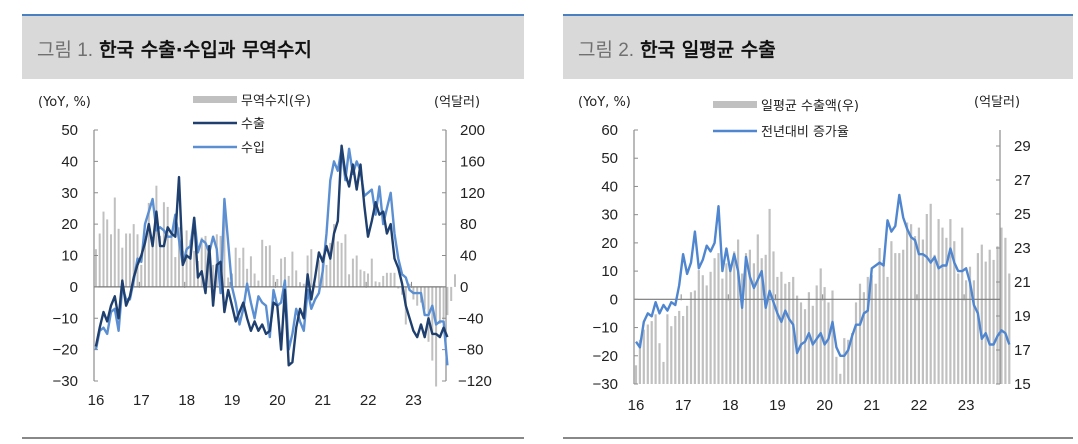 This screenshot has height=444, width=1078. I want to click on chart-2-legend: 일평균 수출액(우) 전년대비 증가율, so click(786, 119).